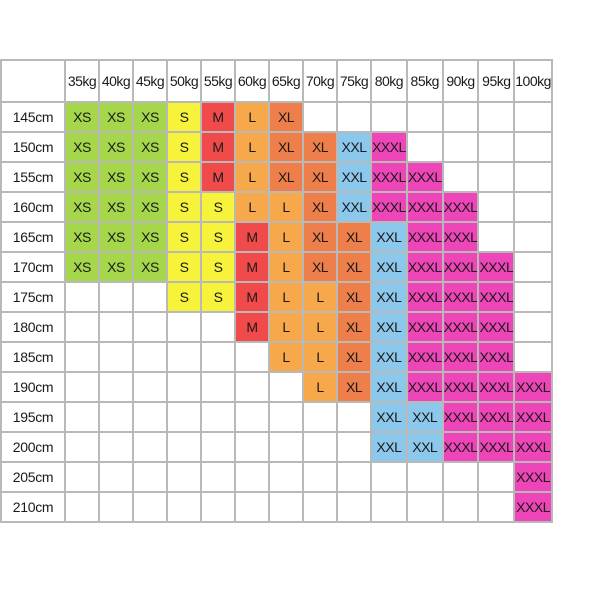 The height and width of the screenshot is (600, 600). Describe the element at coordinates (389, 81) in the screenshot. I see `weight-header-80kg: 80kg` at that location.